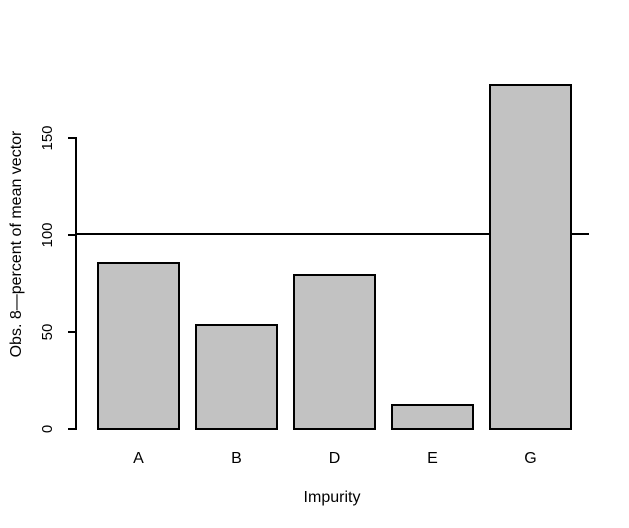 The image size is (629, 528). I want to click on x-category-label: E, so click(432, 458).